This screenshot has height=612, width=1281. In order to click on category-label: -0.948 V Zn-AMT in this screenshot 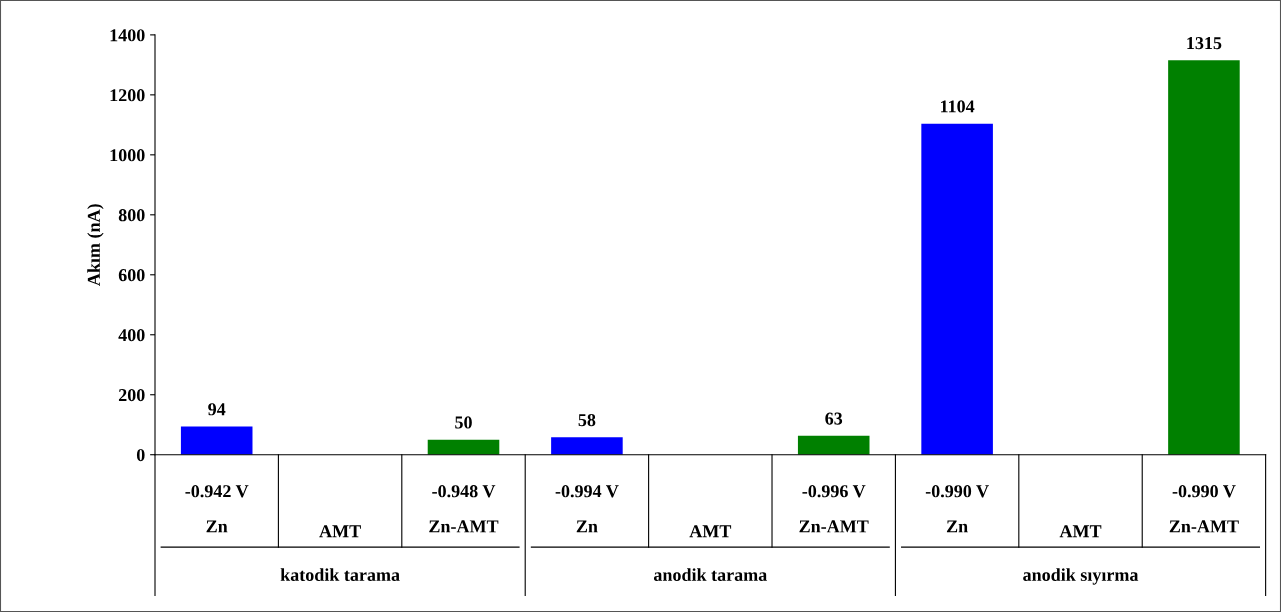, I will do `click(464, 509)`.